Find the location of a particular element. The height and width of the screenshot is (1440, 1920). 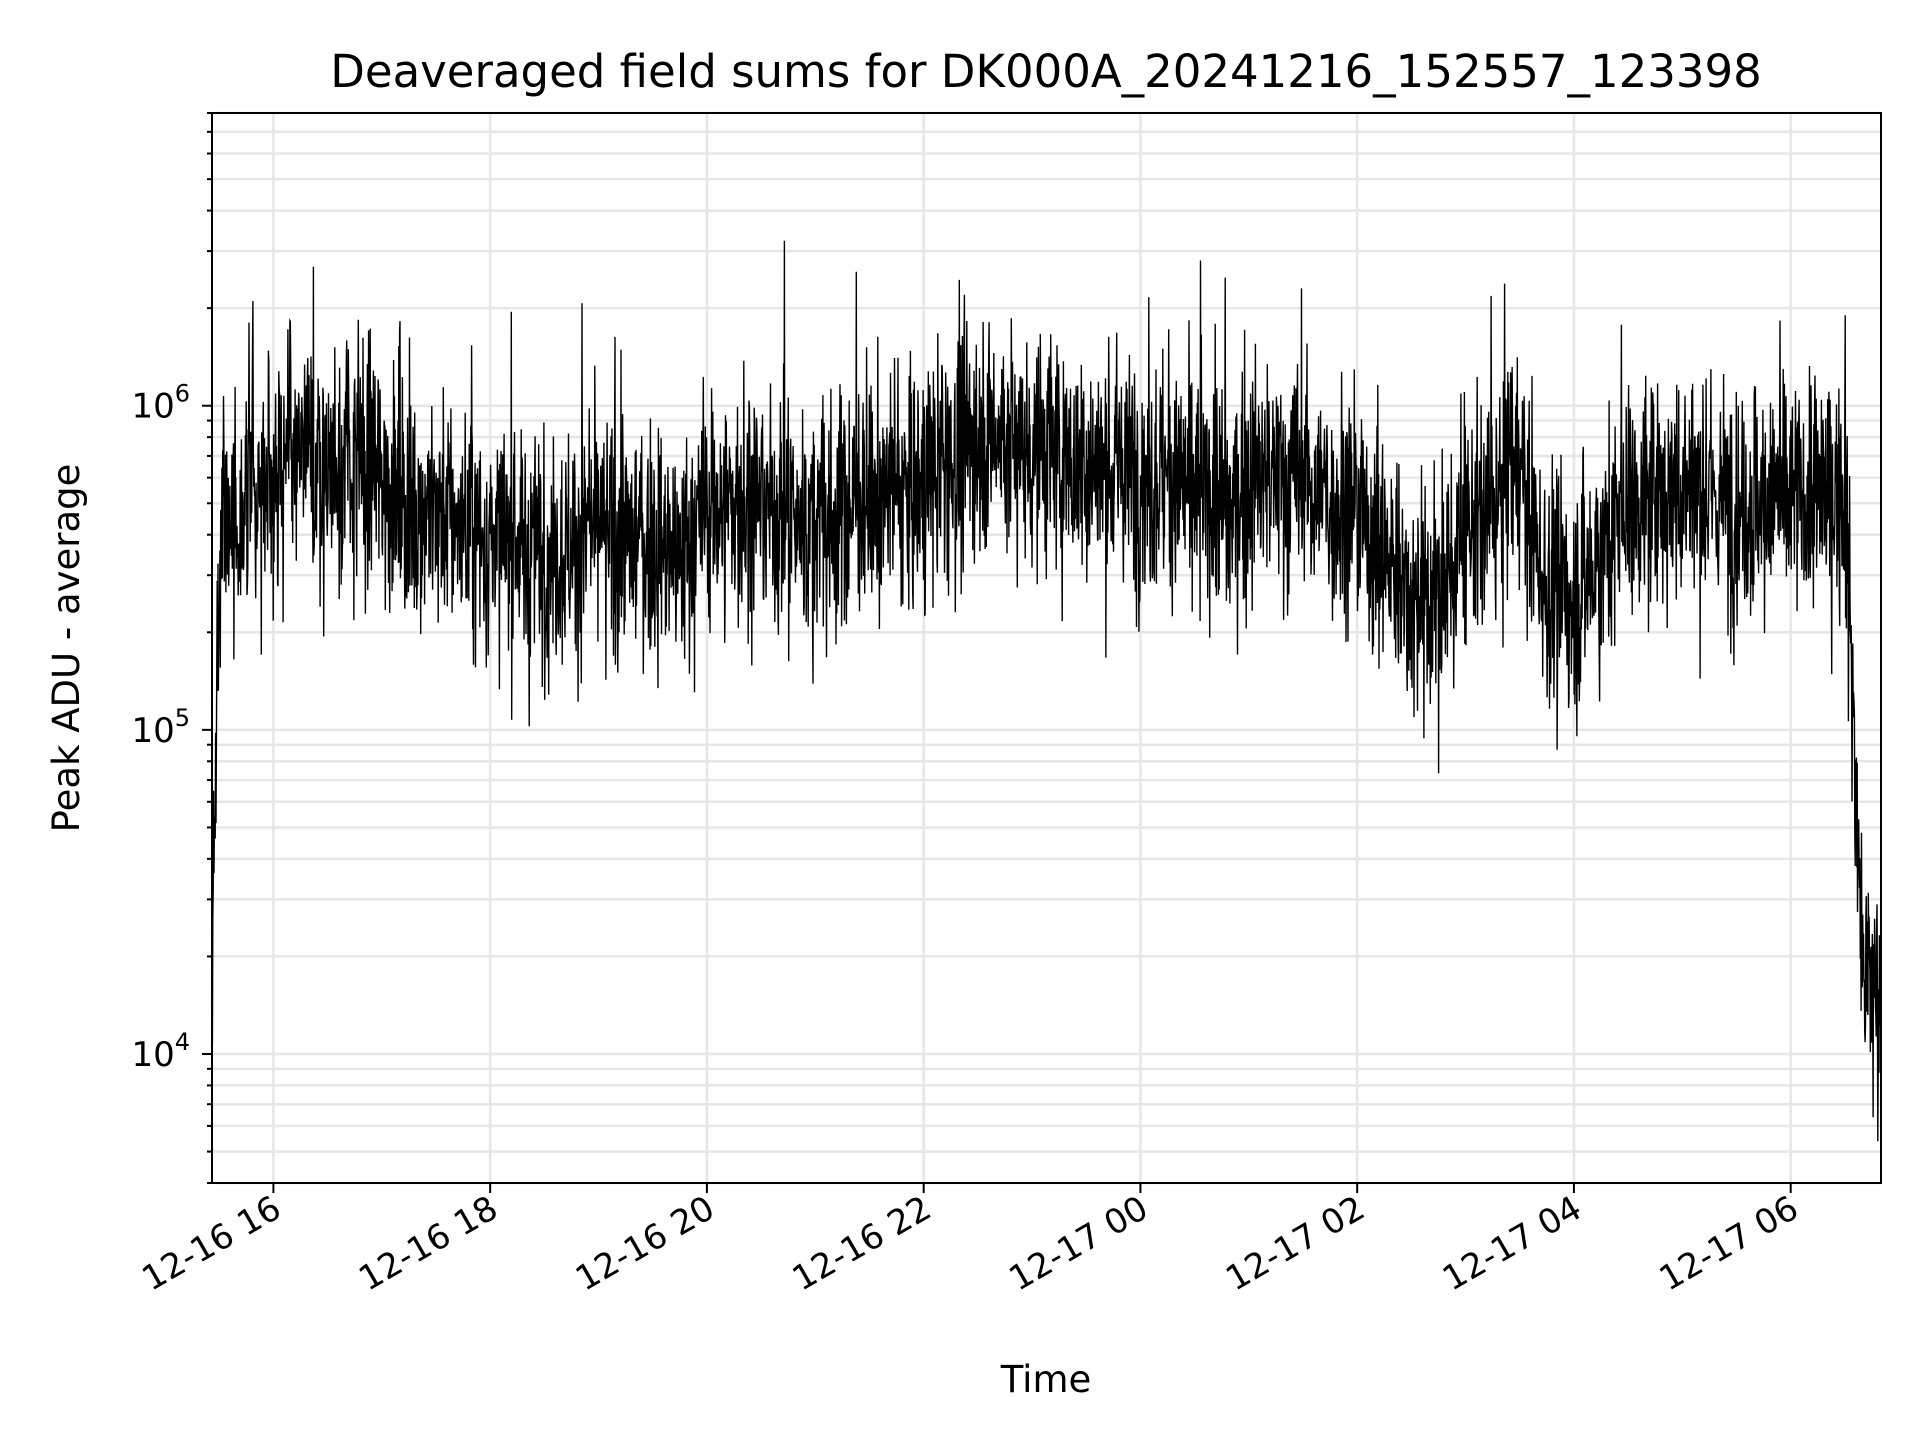

y-axis: 10⁴ 10⁵ 10⁶ is located at coordinates (171, 648).